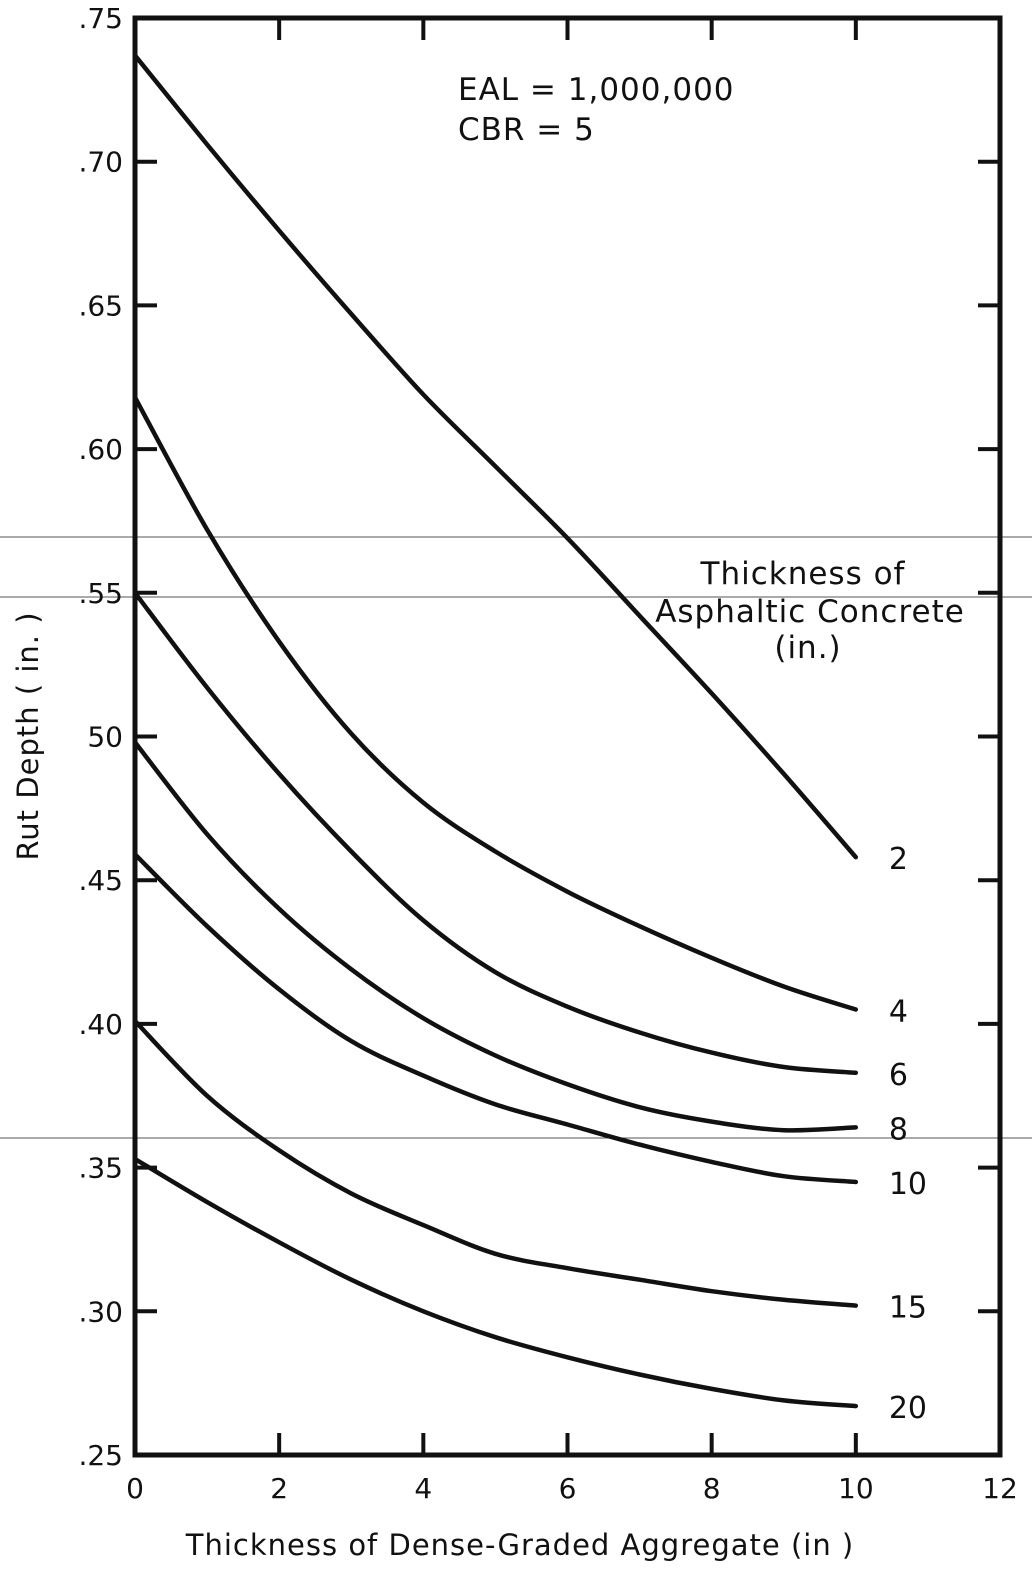  What do you see at coordinates (100, 18) in the screenshot?
I see `y-tick-label: .75` at bounding box center [100, 18].